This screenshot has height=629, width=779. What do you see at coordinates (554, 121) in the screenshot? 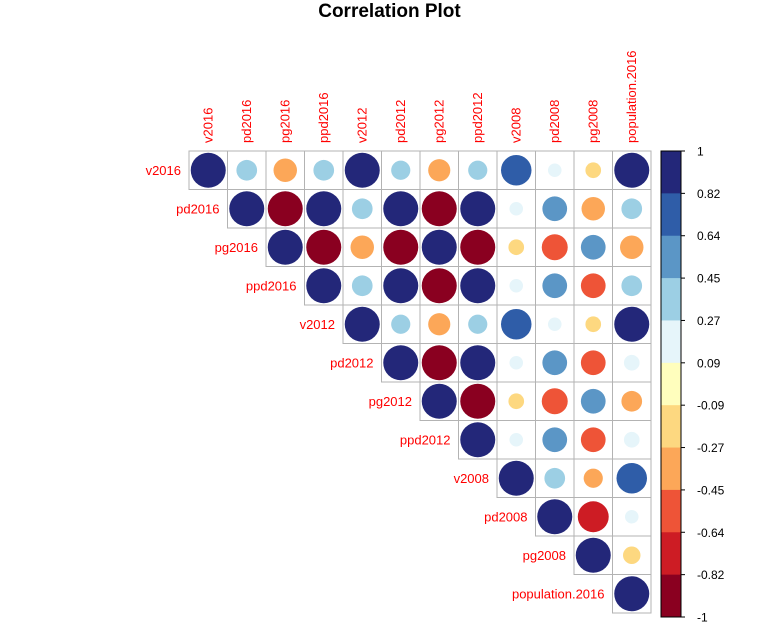
I see `column-label: pd2008` at bounding box center [554, 121].